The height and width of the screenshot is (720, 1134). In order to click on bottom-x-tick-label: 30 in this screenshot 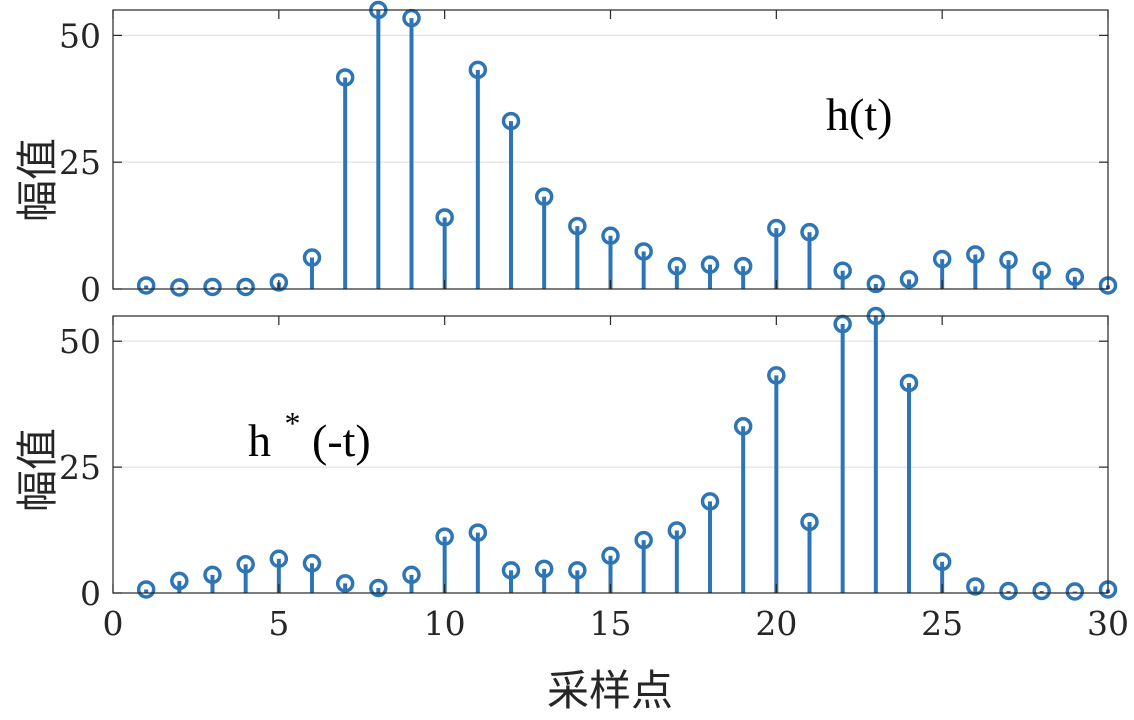, I will do `click(1108, 623)`.